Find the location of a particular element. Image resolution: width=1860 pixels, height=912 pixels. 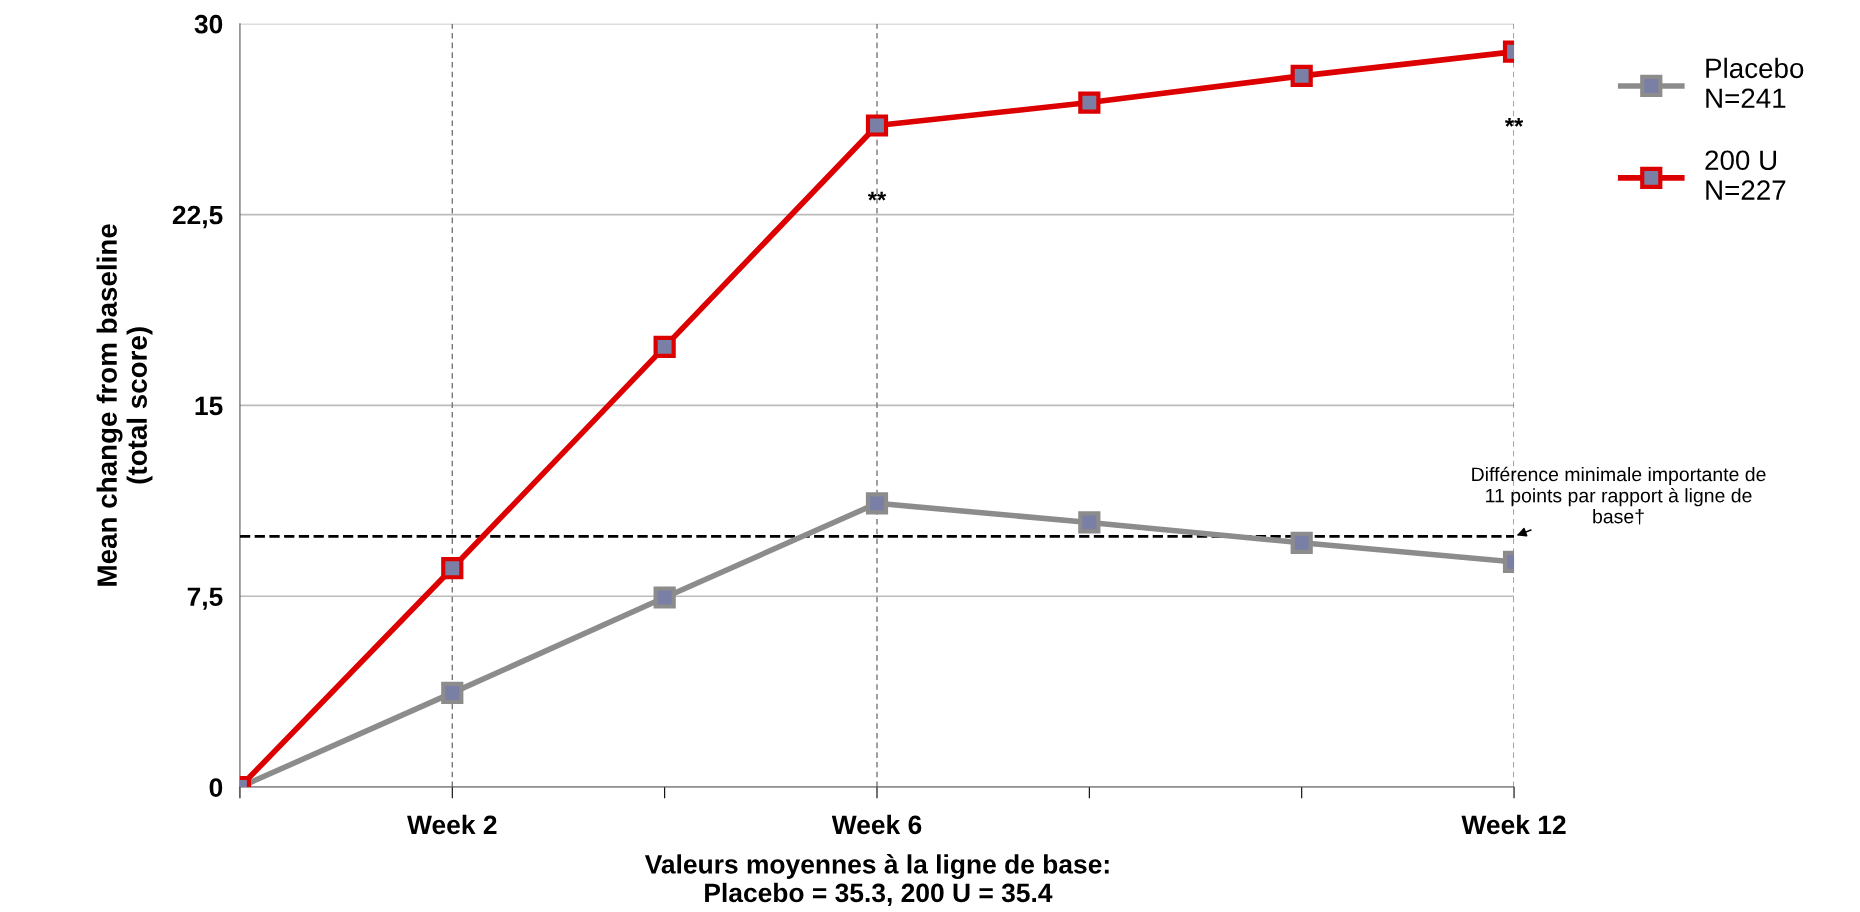

y-tick-label: 30 is located at coordinates (208, 24).